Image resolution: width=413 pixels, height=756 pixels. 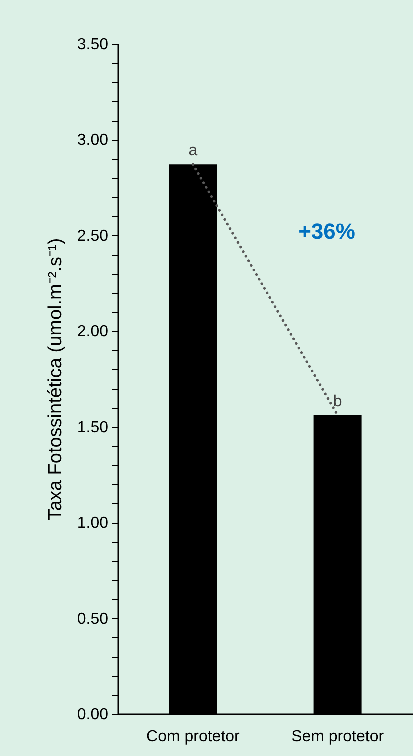 I want to click on annotation: a, so click(x=193, y=151).